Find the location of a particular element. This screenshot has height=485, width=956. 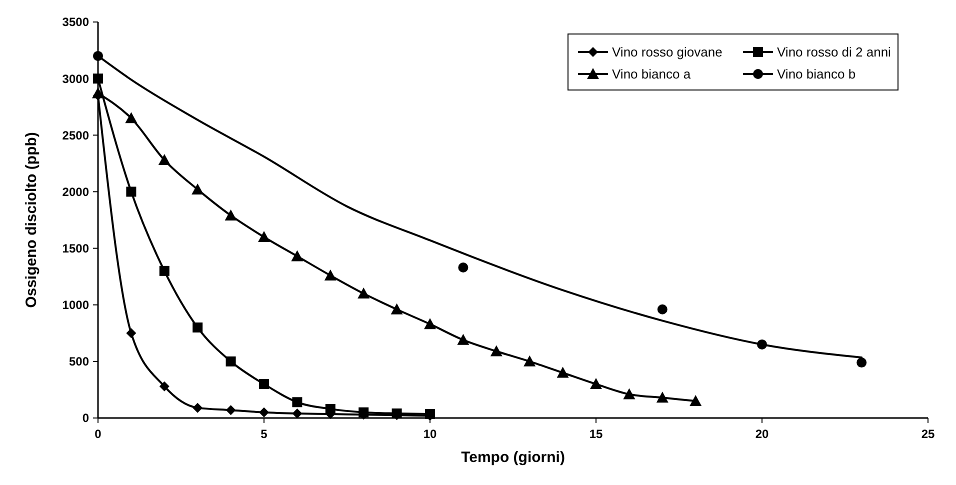

legend-label: Vino rosso giovane is located at coordinates (667, 52).